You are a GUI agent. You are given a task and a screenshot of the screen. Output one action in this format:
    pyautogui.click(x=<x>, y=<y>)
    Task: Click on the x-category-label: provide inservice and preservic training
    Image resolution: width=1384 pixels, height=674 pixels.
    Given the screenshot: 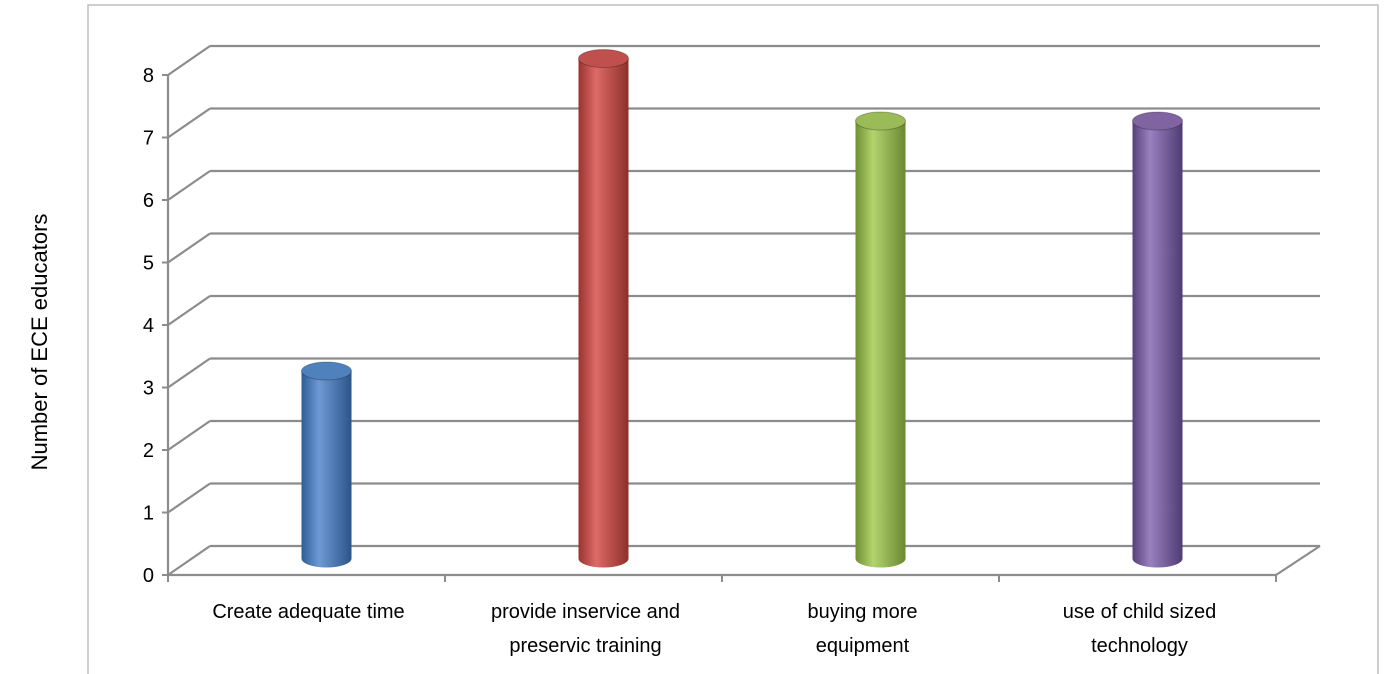 What is the action you would take?
    pyautogui.click(x=585, y=629)
    